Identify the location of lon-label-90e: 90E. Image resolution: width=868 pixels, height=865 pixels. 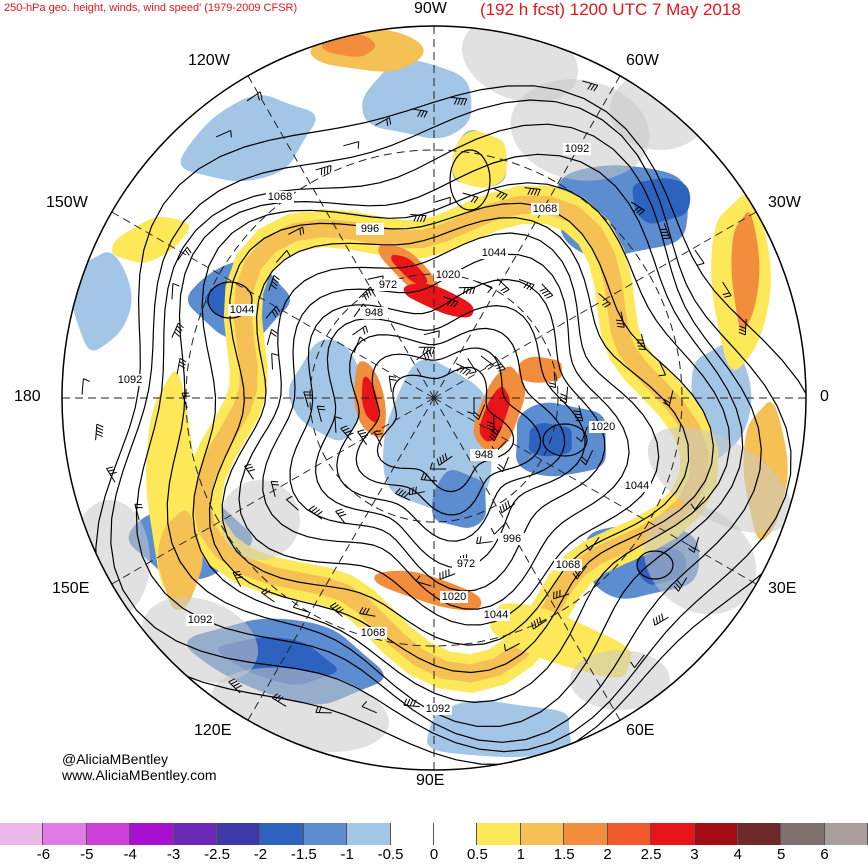
(430, 780).